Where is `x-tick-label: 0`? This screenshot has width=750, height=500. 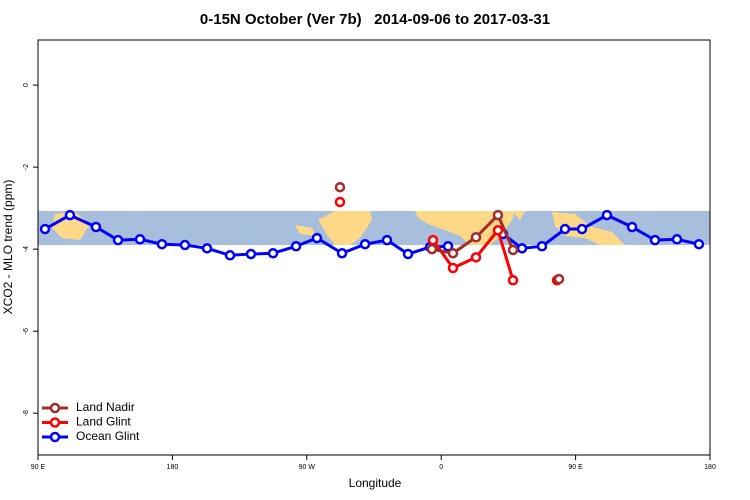
x-tick-label: 0 is located at coordinates (441, 467).